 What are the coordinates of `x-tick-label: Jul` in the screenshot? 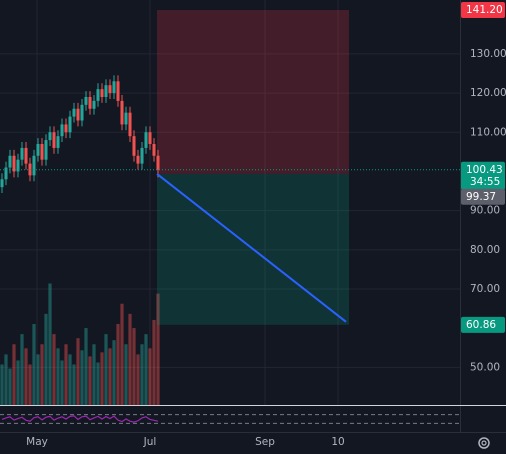 It's located at (150, 442).